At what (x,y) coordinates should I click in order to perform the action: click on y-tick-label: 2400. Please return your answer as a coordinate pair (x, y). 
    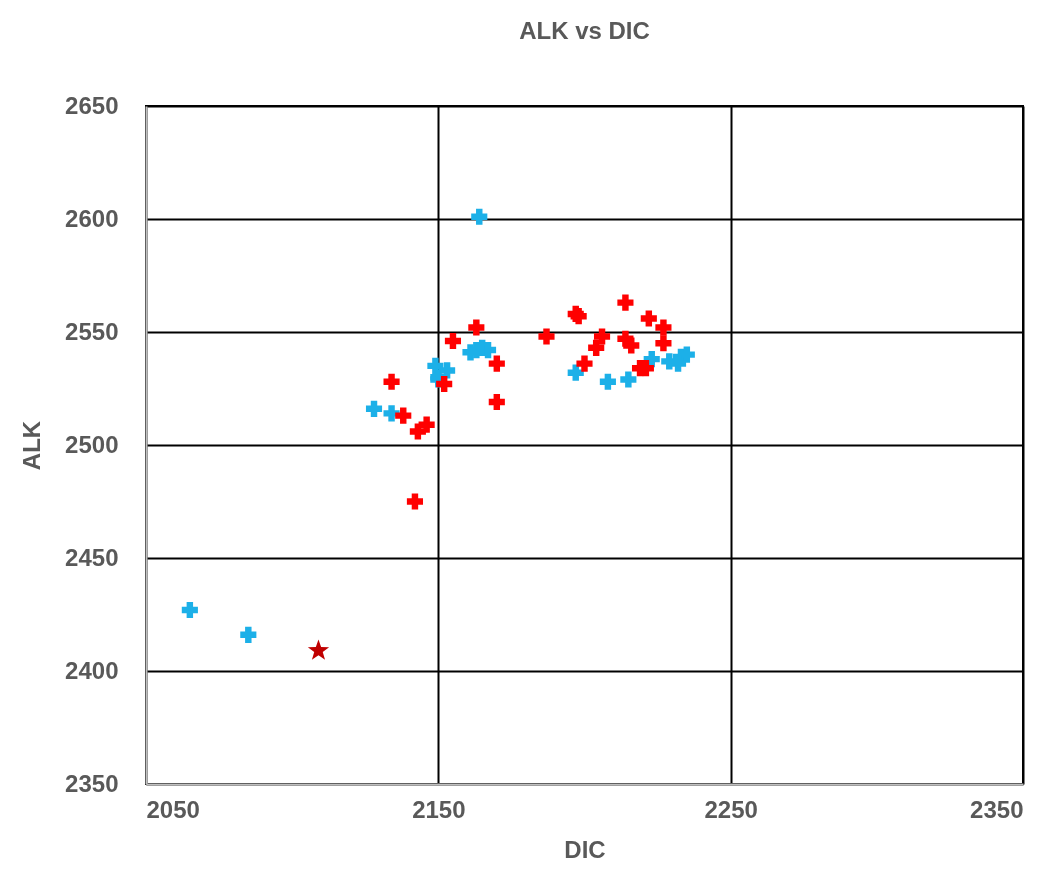
    Looking at the image, I should click on (92, 670).